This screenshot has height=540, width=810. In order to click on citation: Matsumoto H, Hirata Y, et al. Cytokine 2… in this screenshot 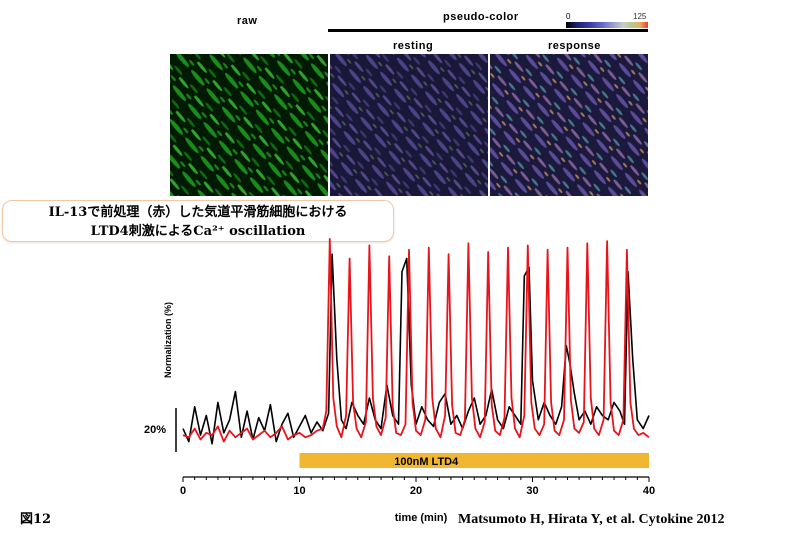, I will do `click(591, 519)`.